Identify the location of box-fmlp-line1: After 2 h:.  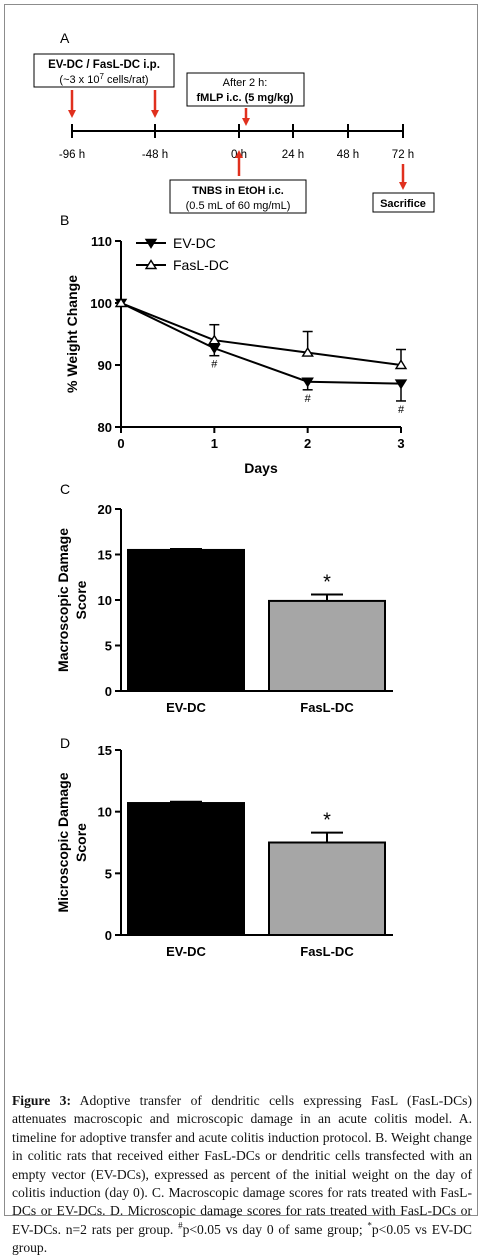
(245, 83).